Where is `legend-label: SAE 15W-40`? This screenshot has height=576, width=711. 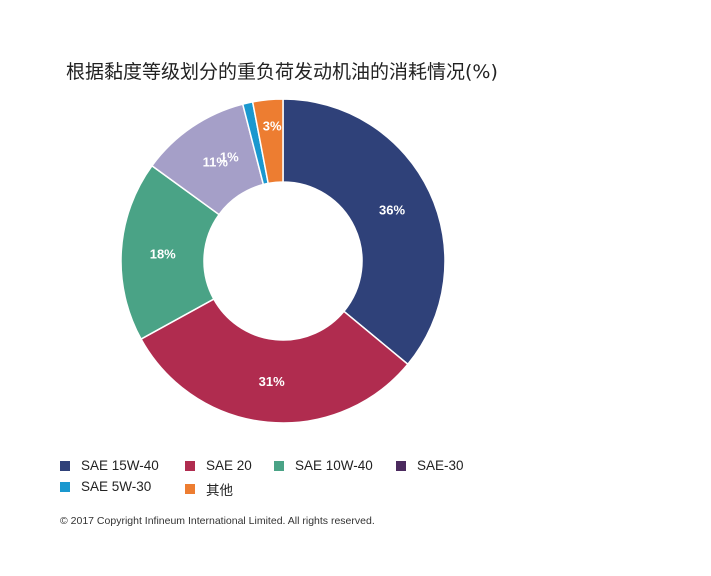
legend-label: SAE 15W-40 is located at coordinates (120, 465).